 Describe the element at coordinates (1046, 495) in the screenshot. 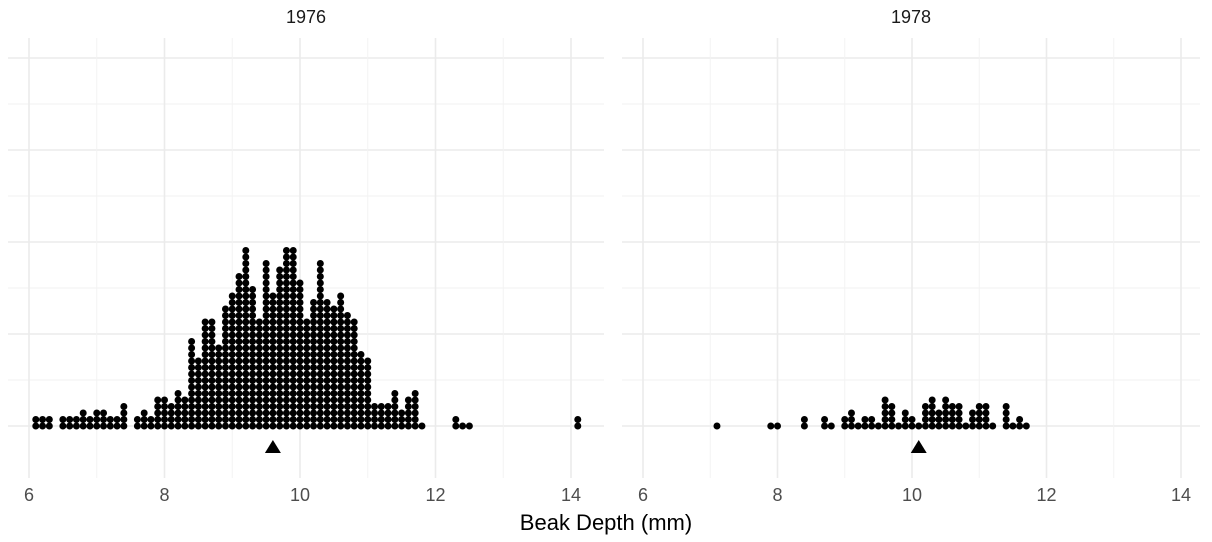

I see `x-tick-label: 12` at that location.